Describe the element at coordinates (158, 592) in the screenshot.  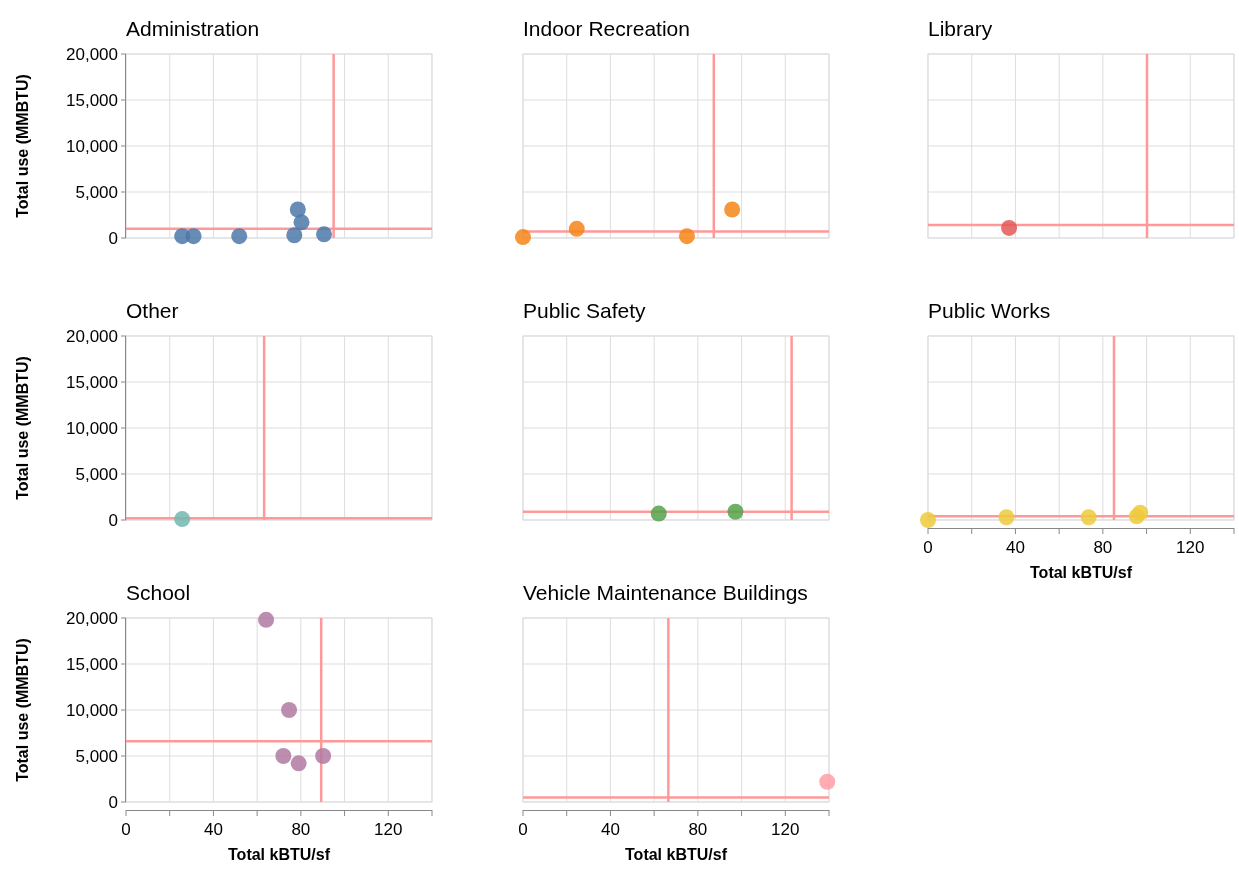
I see `chart-title: School` at that location.